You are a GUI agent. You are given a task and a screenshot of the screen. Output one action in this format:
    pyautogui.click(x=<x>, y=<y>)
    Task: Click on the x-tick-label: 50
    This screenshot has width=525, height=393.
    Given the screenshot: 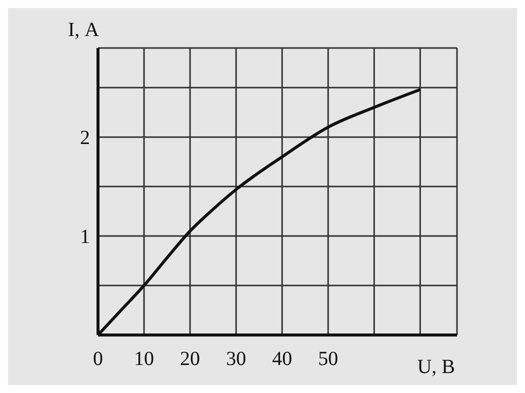 What is the action you would take?
    pyautogui.click(x=328, y=359)
    